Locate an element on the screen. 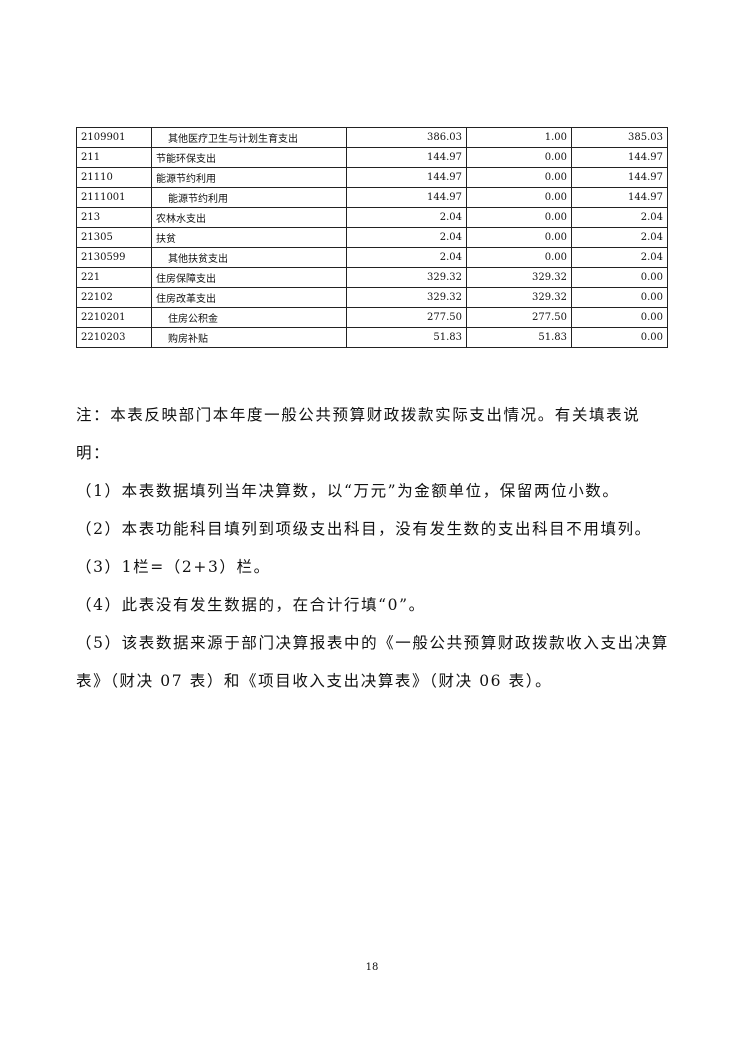  table-row: 2111001 能源节约利用 144.97 0.00 144.97 is located at coordinates (372, 197).